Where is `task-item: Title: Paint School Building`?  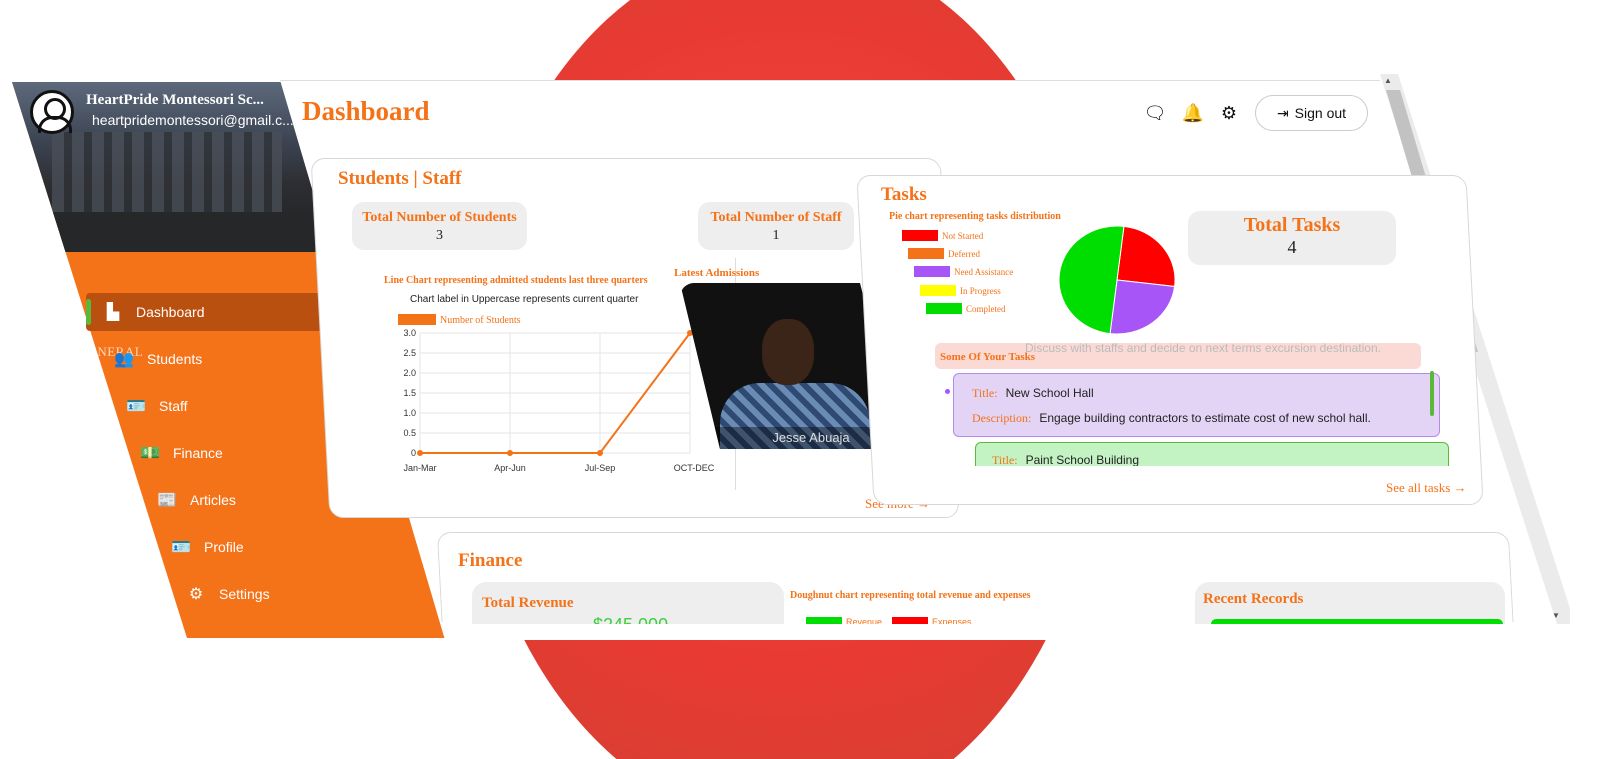 task-item: Title: Paint School Building is located at coordinates (1212, 454).